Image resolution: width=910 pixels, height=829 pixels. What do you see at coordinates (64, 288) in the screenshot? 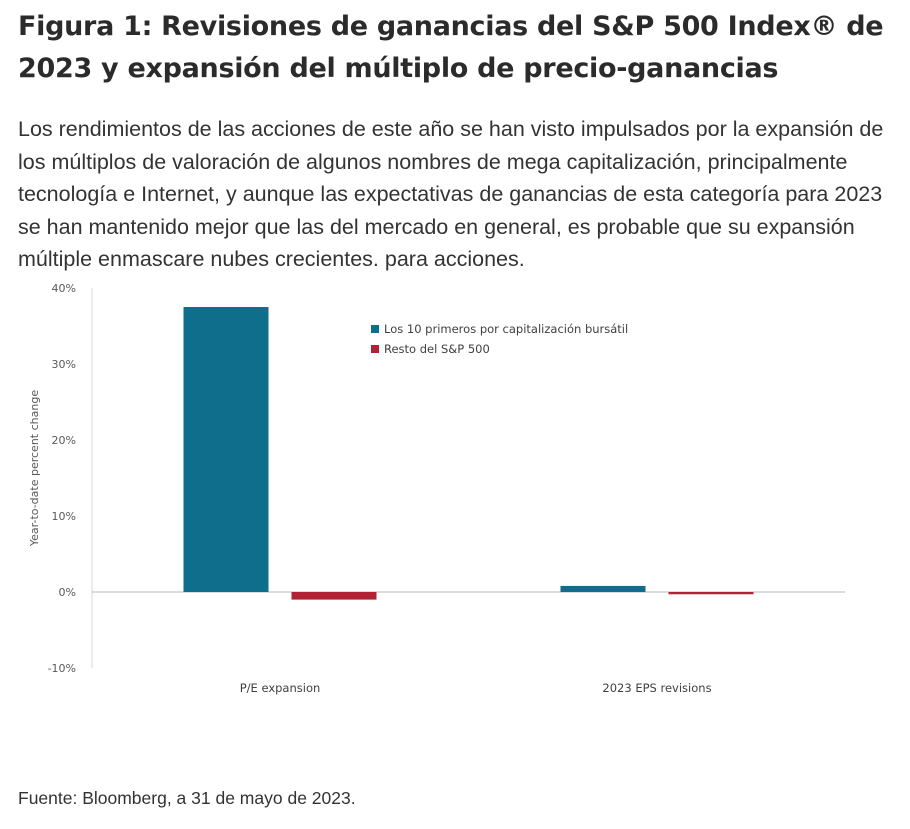
I see `y-tick-label: 40%` at bounding box center [64, 288].